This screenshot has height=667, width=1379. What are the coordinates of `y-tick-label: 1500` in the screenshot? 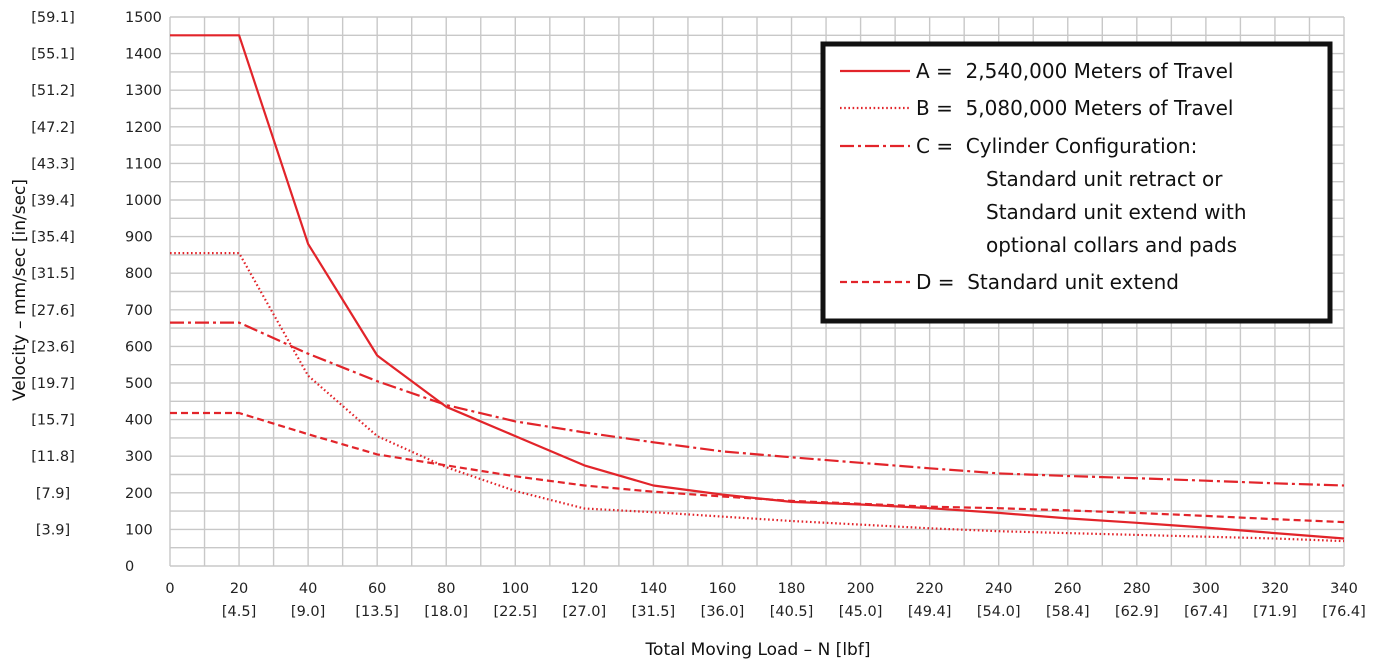 It's located at (143, 18).